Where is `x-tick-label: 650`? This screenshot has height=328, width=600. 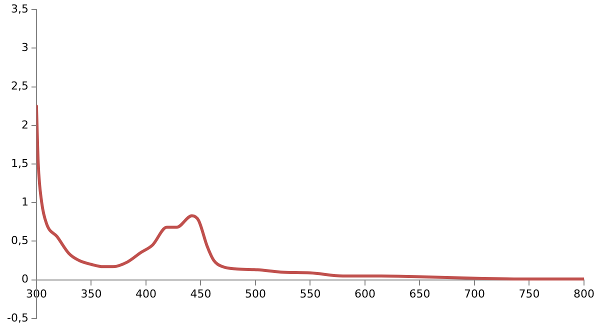
x-tick-label: 650 is located at coordinates (419, 293).